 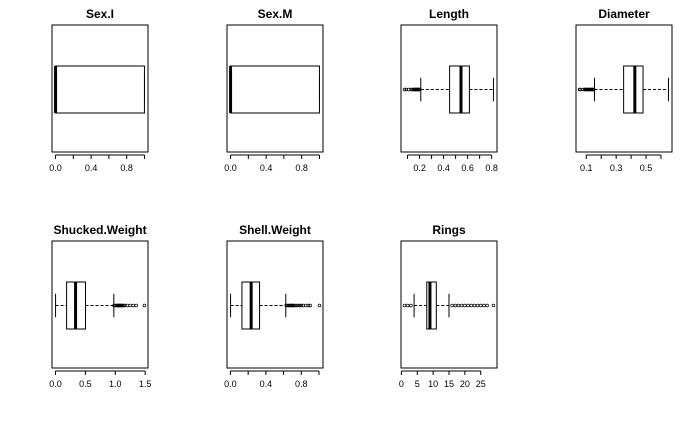 I want to click on x-tick-label: 5, so click(x=417, y=384).